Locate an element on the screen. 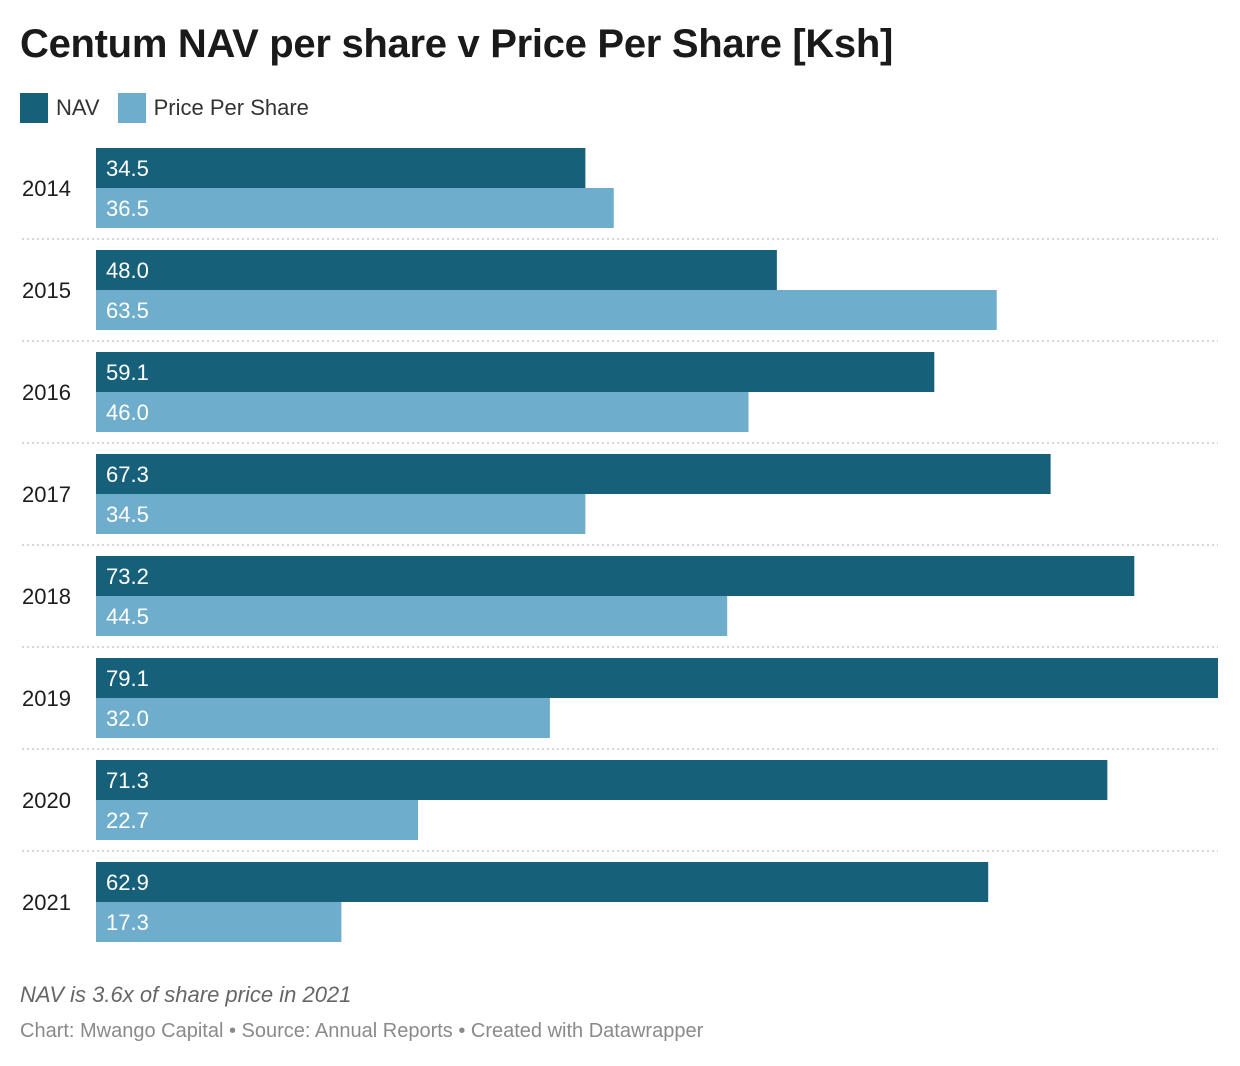 This screenshot has width=1240, height=1066. legend-swatch-nav is located at coordinates (34, 108).